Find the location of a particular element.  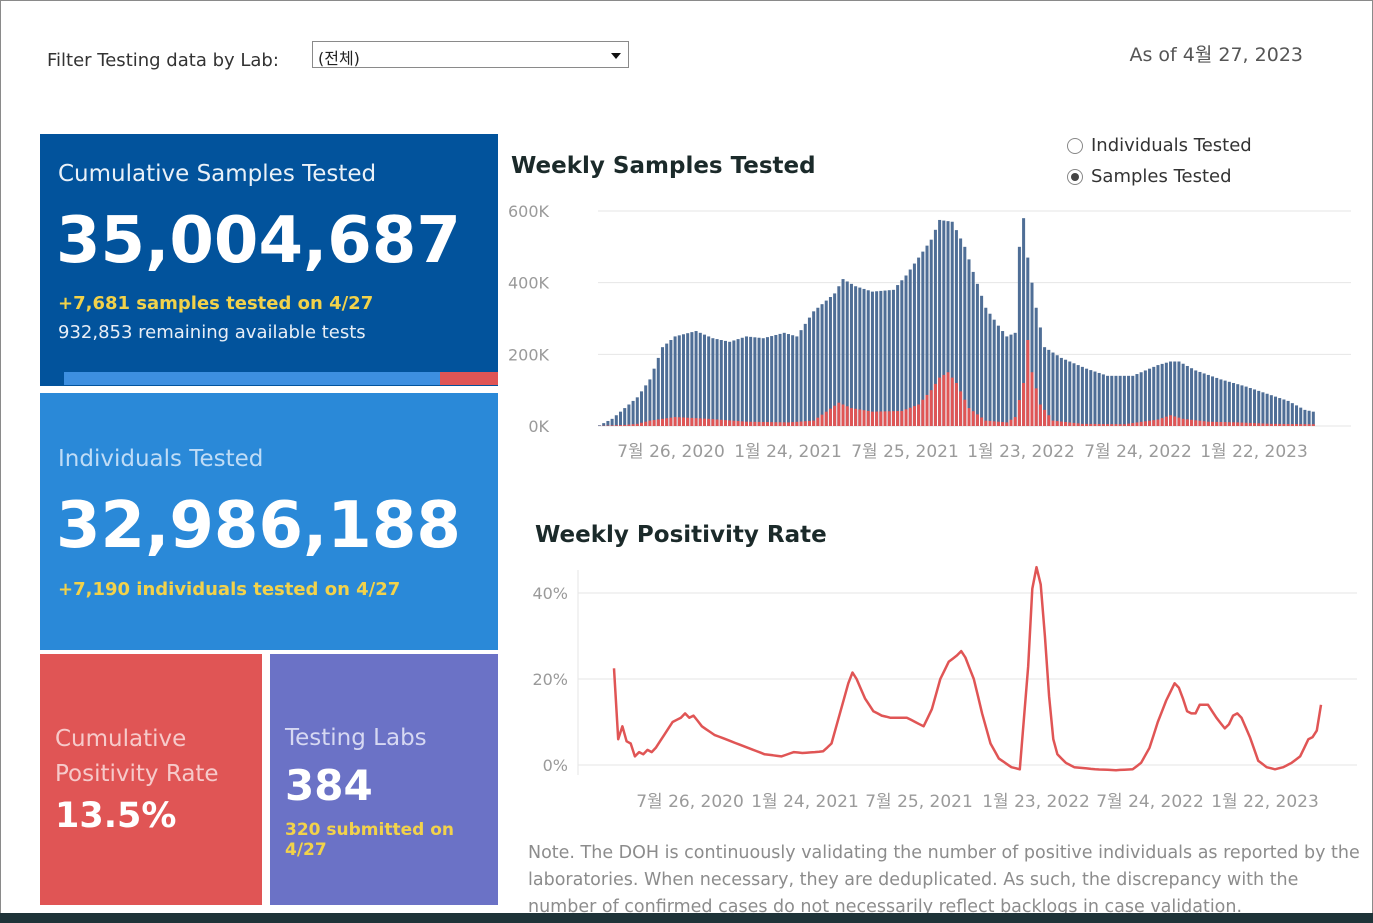

as-of-date: As of 4월 27, 2023 is located at coordinates (1216, 55).